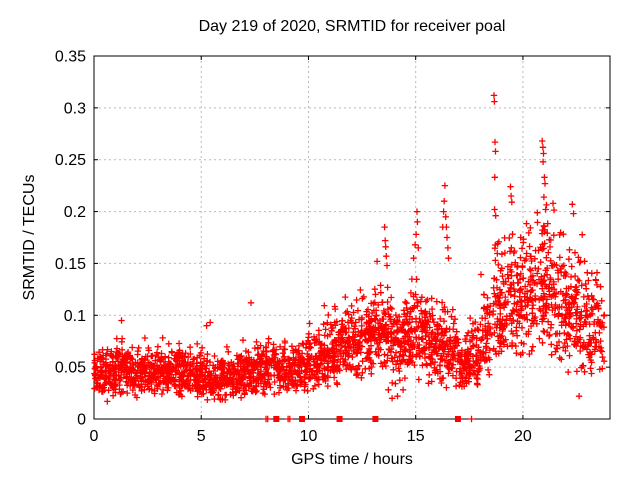 The height and width of the screenshot is (480, 640). Describe the element at coordinates (70, 160) in the screenshot. I see `y-tick-label: 0.25` at that location.